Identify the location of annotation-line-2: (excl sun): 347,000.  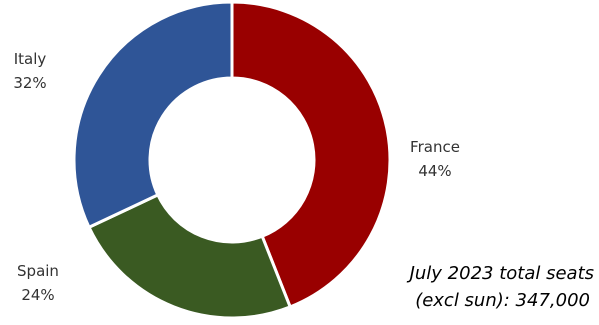
(502, 300).